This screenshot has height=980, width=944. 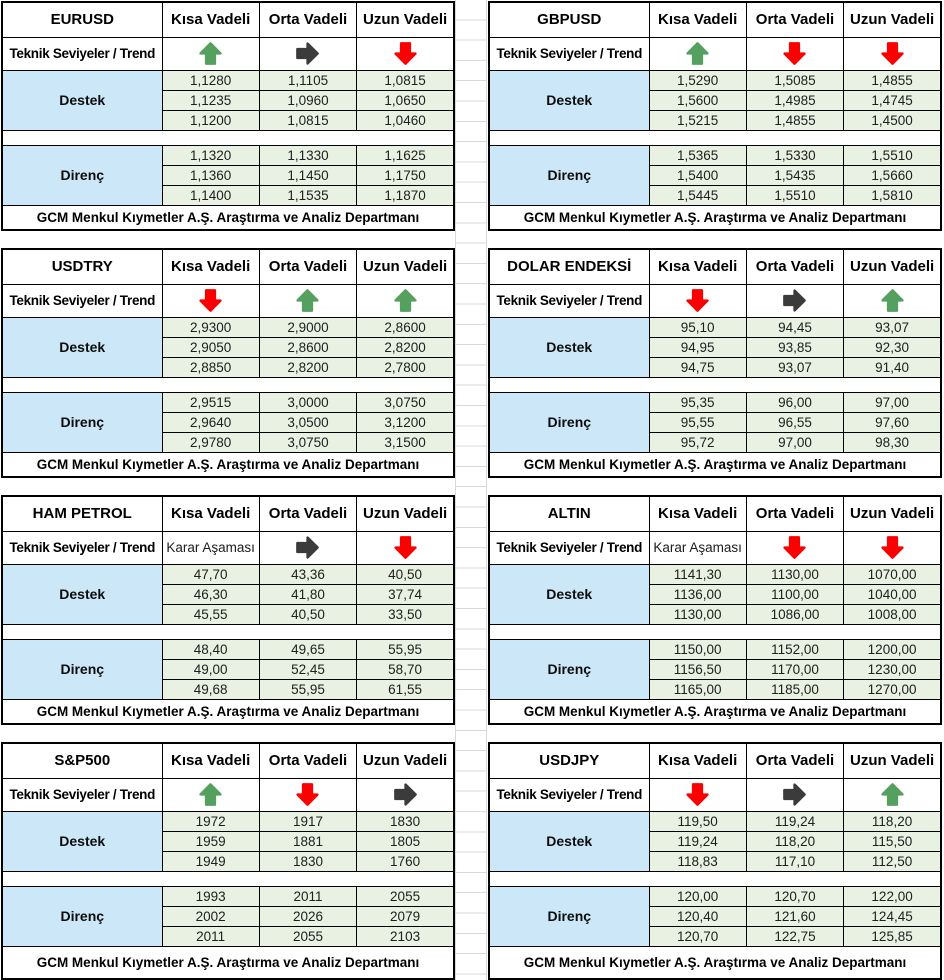 I want to click on resistance-value: 1,1750, so click(x=405, y=175).